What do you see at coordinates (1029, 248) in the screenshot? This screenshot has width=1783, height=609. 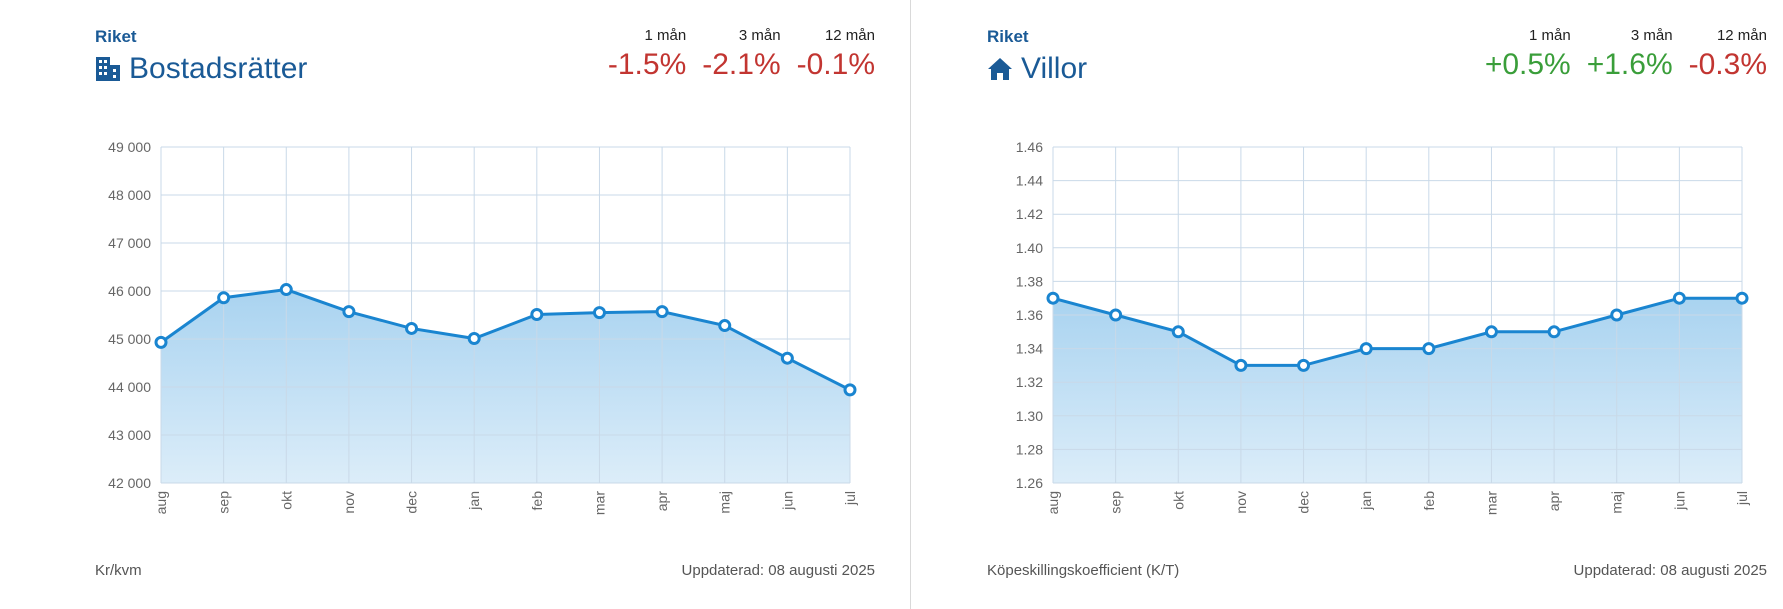 I see `y-tick-label: 1.40` at bounding box center [1029, 248].